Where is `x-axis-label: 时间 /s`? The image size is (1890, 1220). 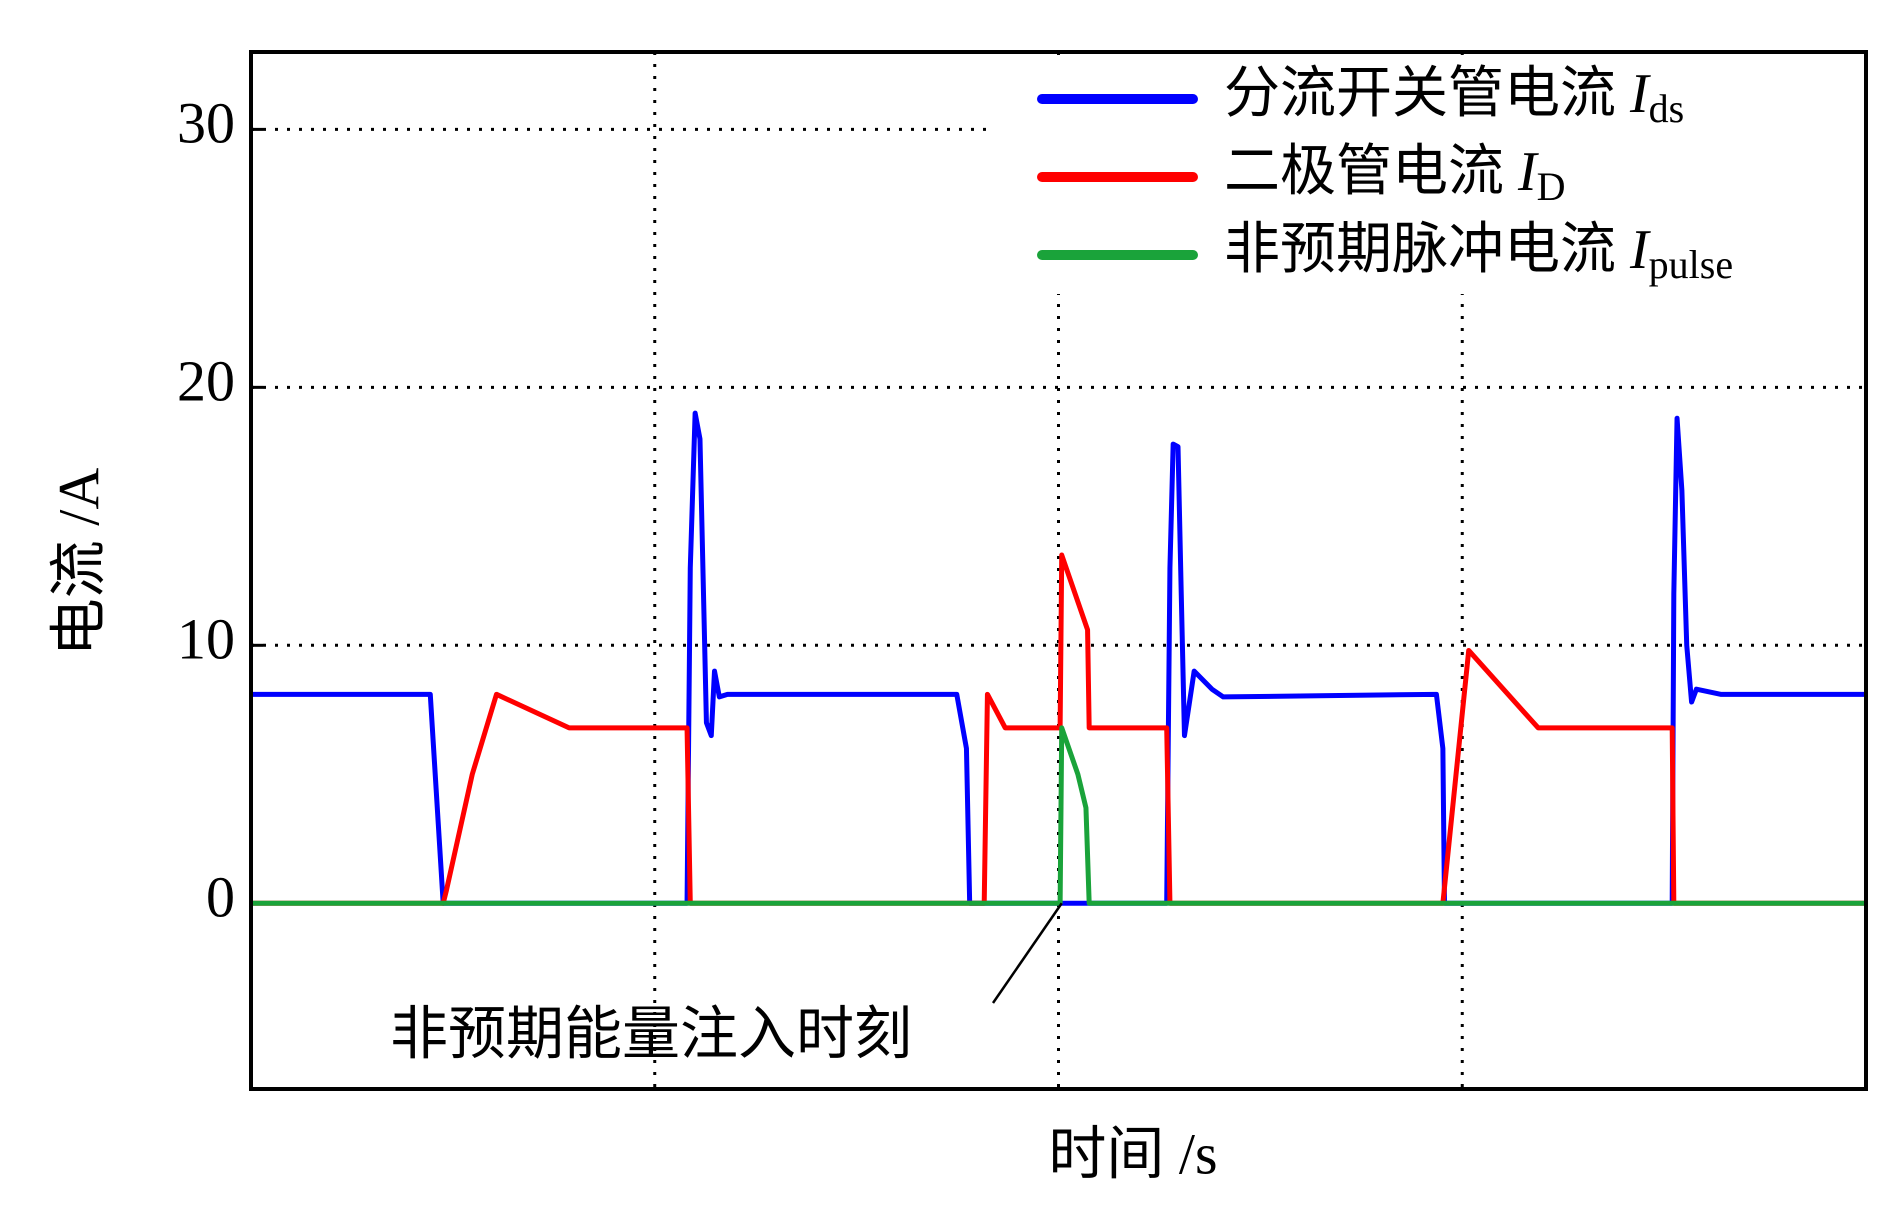 x-axis-label: 时间 /s is located at coordinates (1132, 1153).